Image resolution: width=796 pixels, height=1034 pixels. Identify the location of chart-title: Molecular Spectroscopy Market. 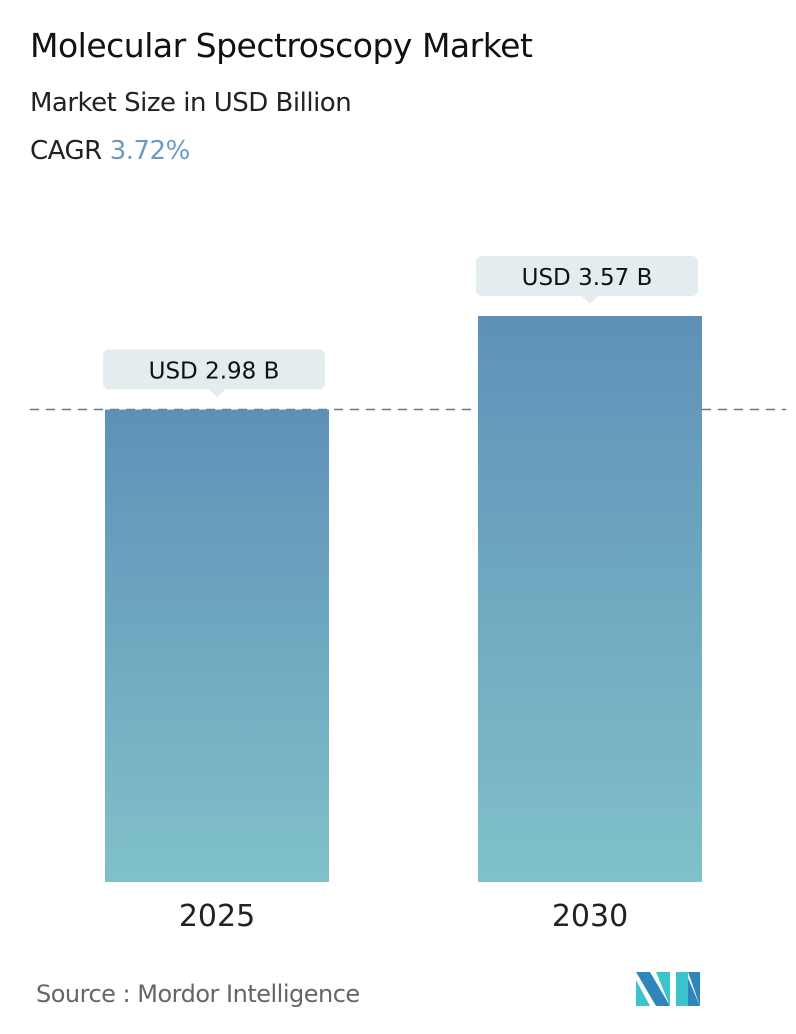
(281, 45).